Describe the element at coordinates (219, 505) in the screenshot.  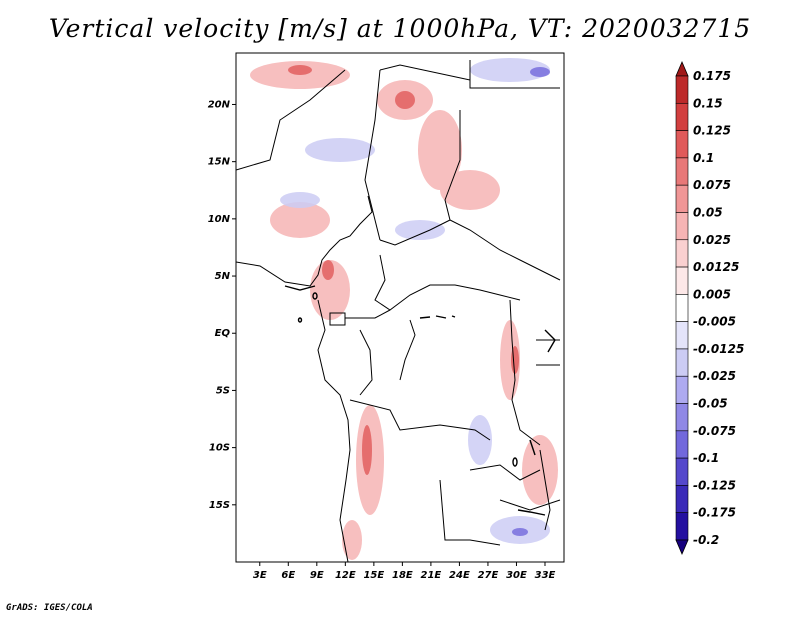
I see `lat-tick-label: 15S` at that location.